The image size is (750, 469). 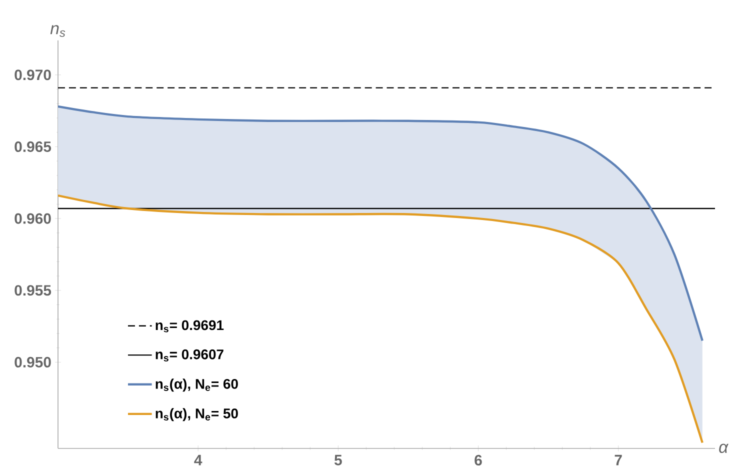 What do you see at coordinates (32, 362) in the screenshot?
I see `y-tick-label: 0.950` at bounding box center [32, 362].